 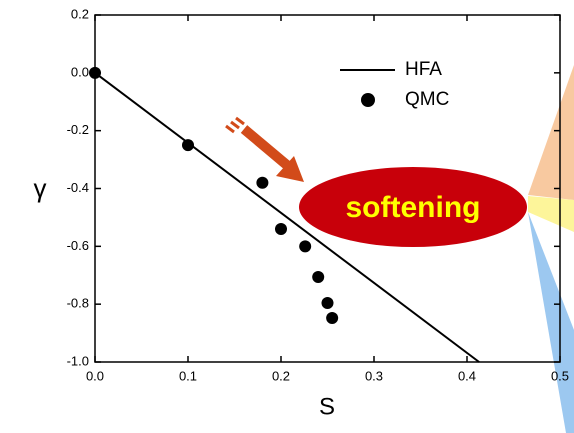 I want to click on yellow-wedge, so click(x=551, y=214).